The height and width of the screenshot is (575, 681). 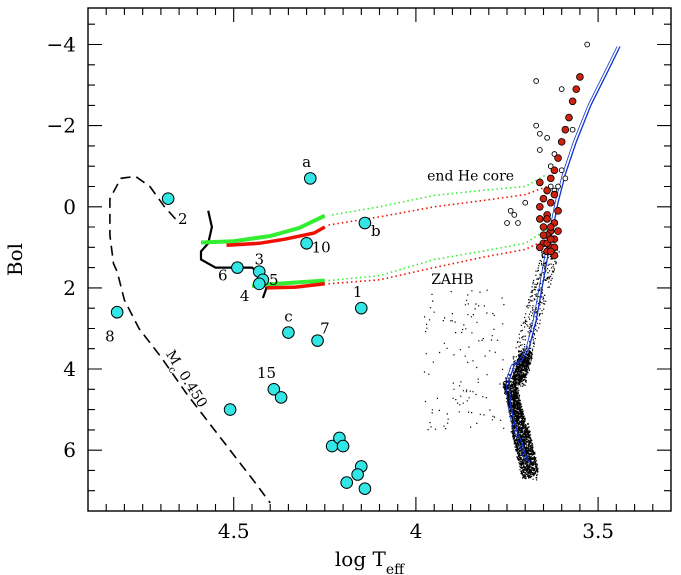 I want to click on hot-star-label: 1, so click(x=358, y=292).